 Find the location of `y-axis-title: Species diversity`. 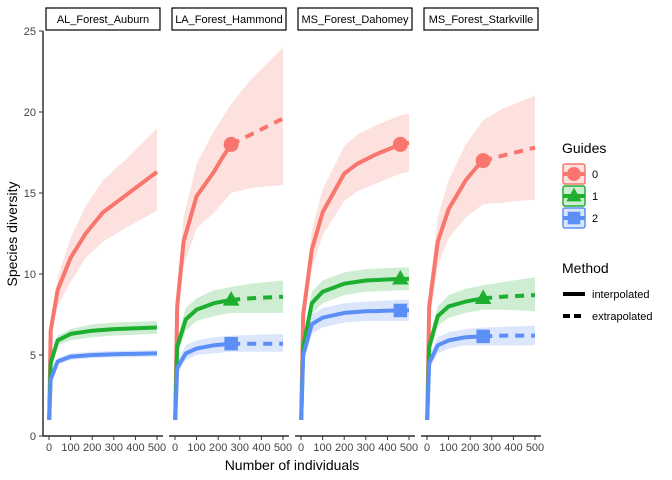

y-axis-title: Species diversity is located at coordinates (12, 233).